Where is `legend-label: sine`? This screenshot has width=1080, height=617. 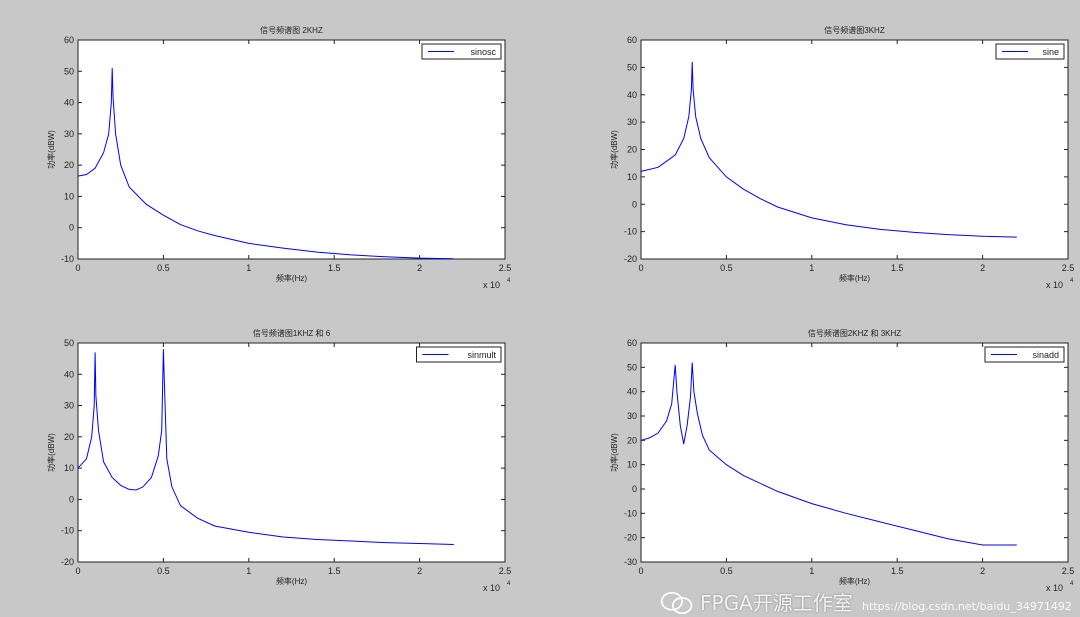 legend-label: sine is located at coordinates (1050, 52).